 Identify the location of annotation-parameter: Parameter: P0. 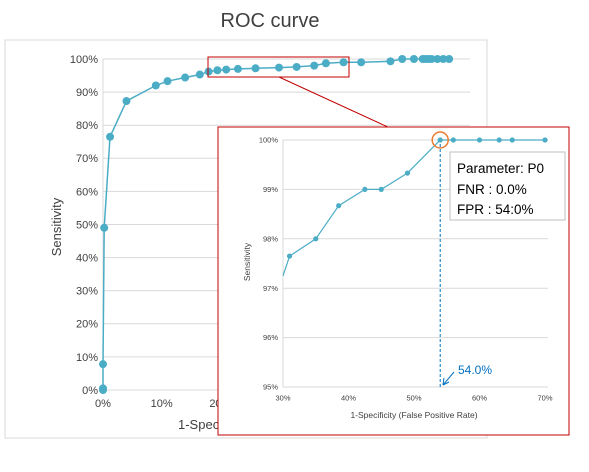
(500, 168).